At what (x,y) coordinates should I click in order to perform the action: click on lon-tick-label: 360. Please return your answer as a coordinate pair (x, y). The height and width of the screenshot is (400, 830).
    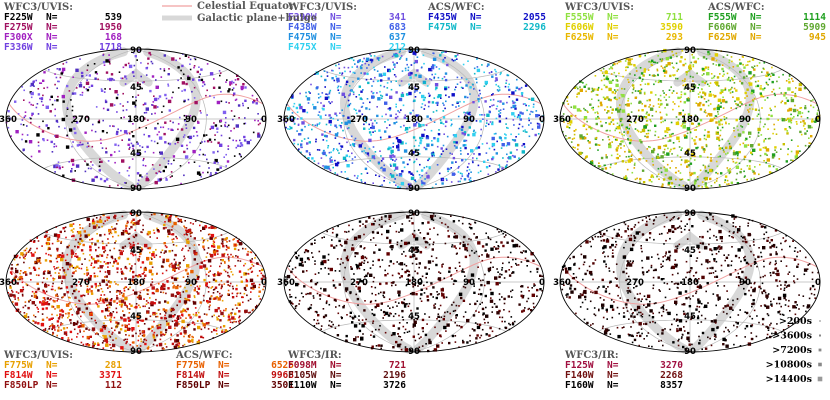
    Looking at the image, I should click on (8, 283).